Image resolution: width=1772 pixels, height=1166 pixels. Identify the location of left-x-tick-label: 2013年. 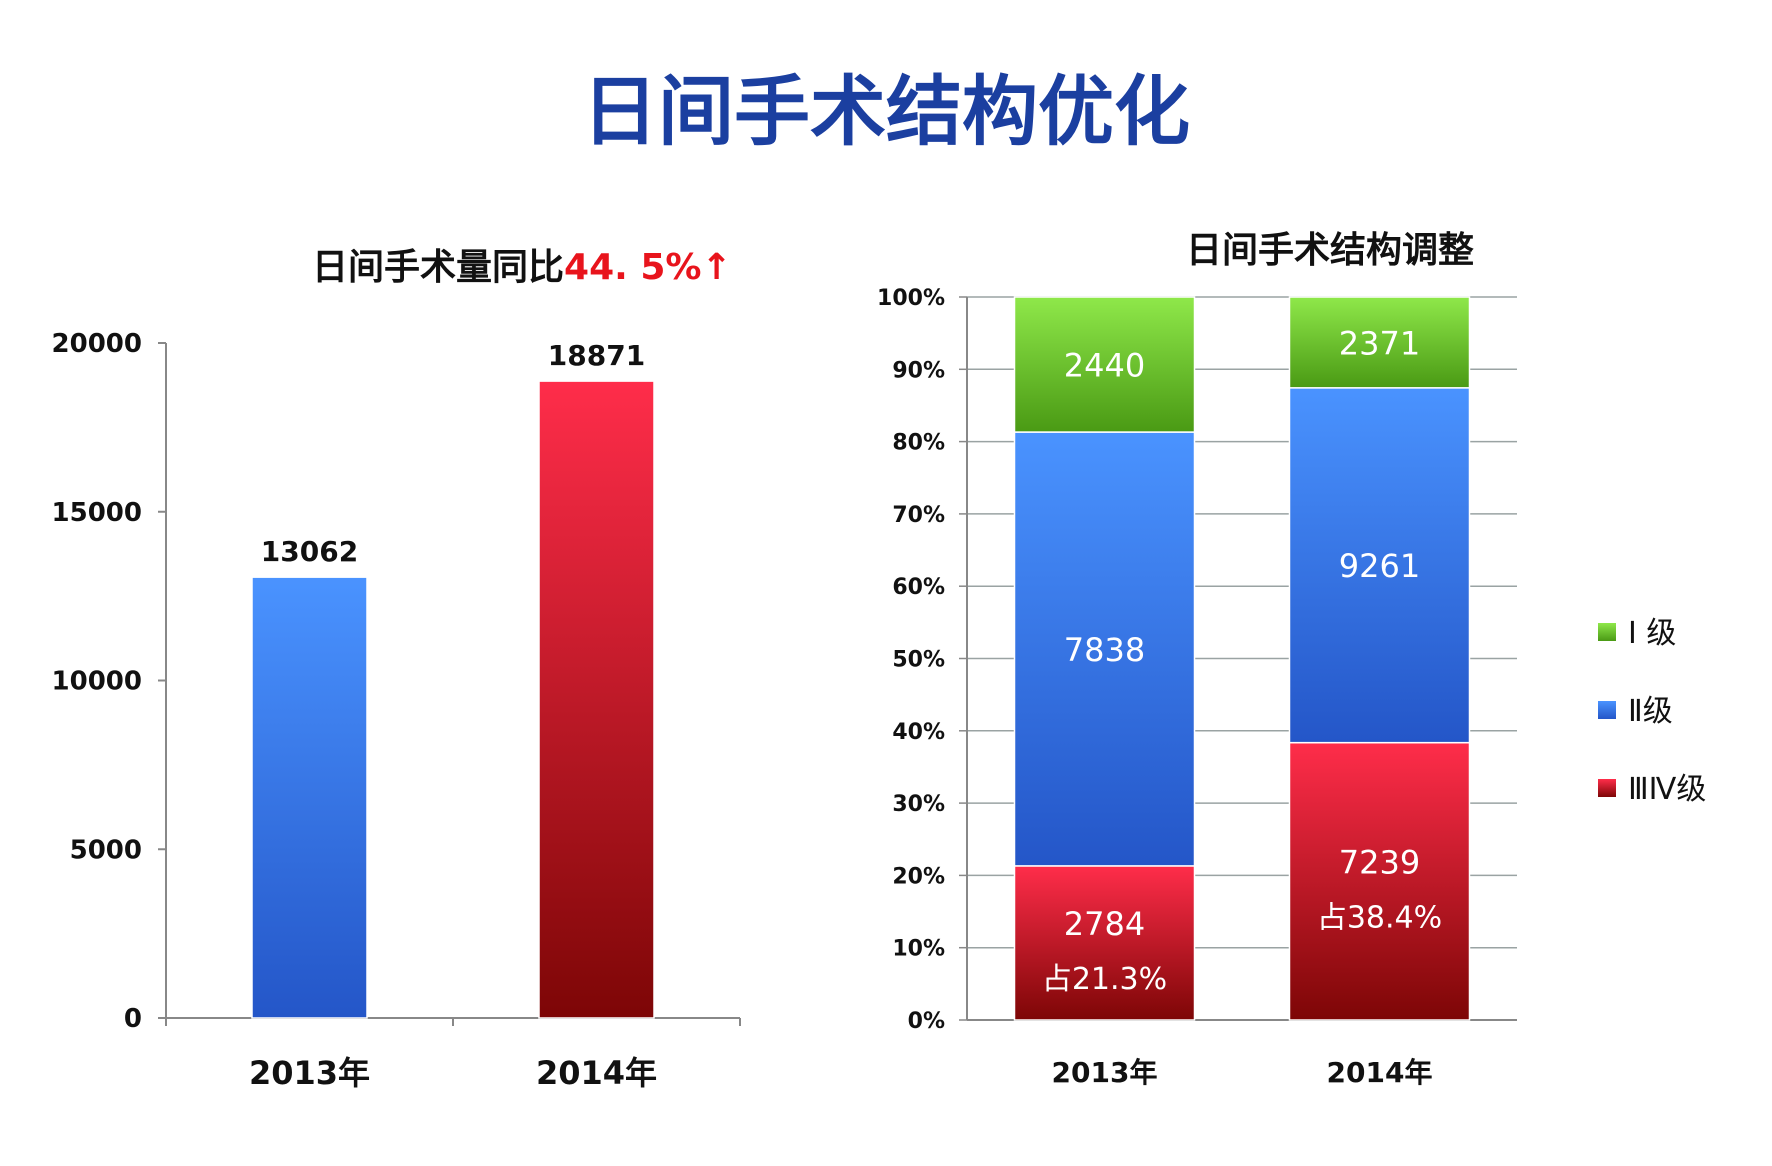
(309, 1073).